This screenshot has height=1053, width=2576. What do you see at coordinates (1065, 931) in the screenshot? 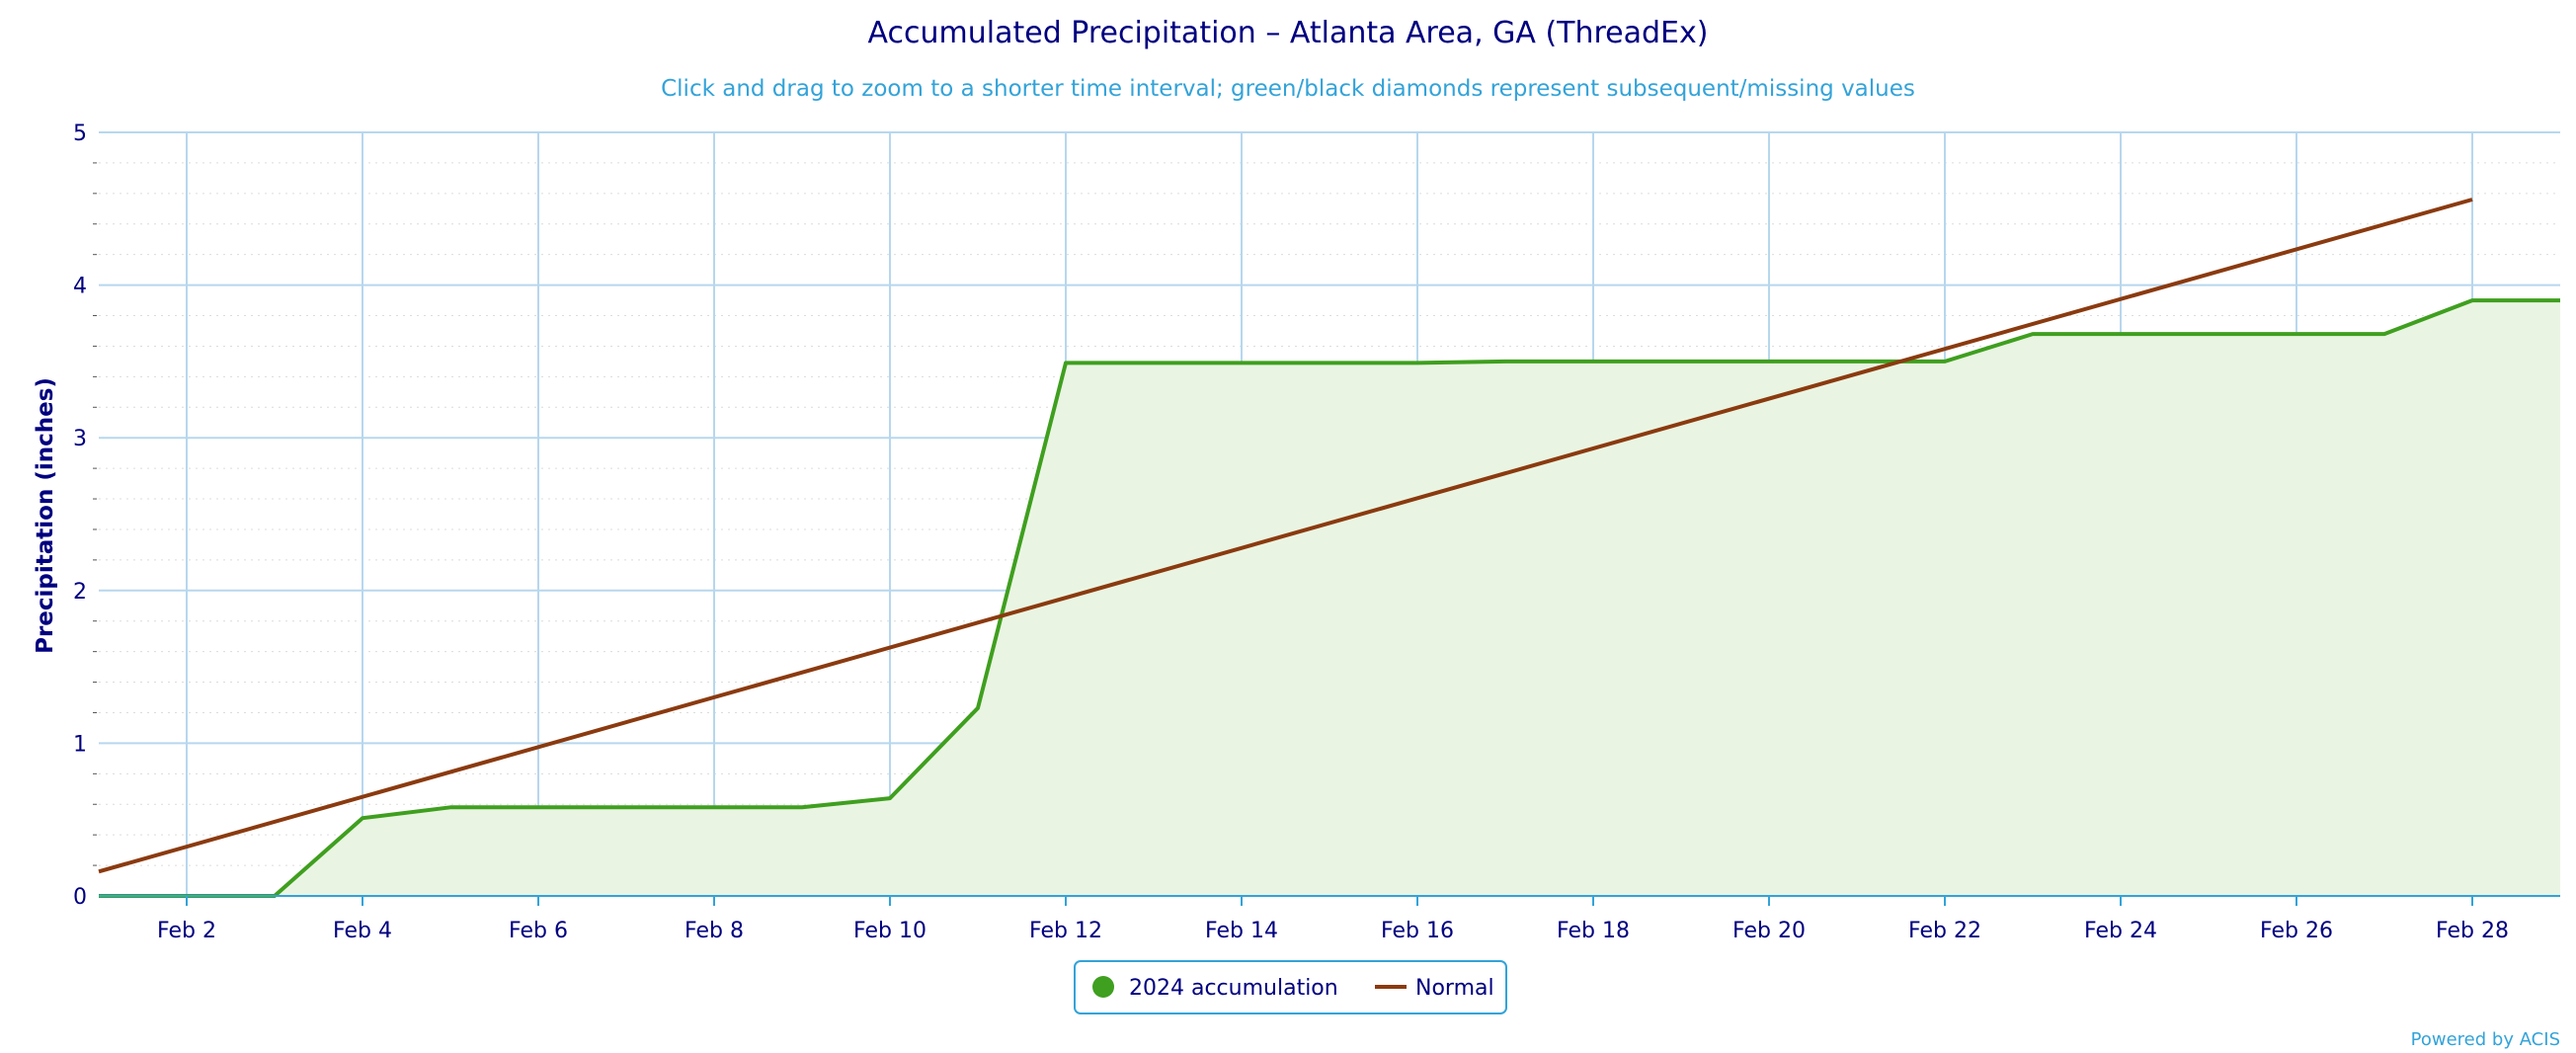
I see `x-tick-label: Feb 12` at bounding box center [1065, 931].